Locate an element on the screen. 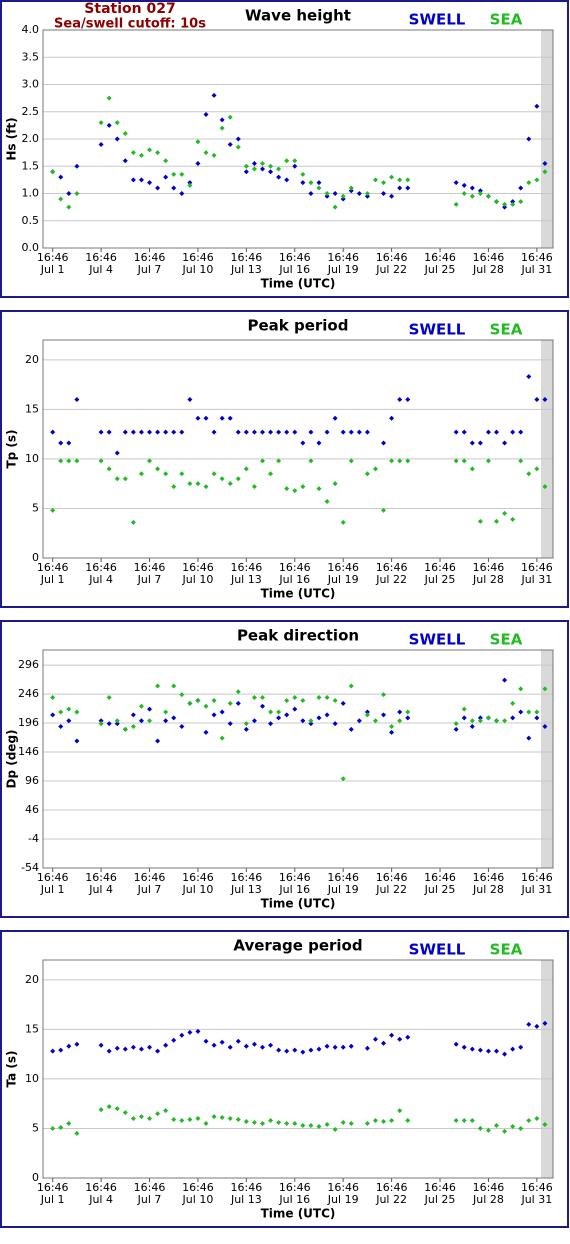 The height and width of the screenshot is (1244, 570). legend-entry: SWELL is located at coordinates (437, 20).